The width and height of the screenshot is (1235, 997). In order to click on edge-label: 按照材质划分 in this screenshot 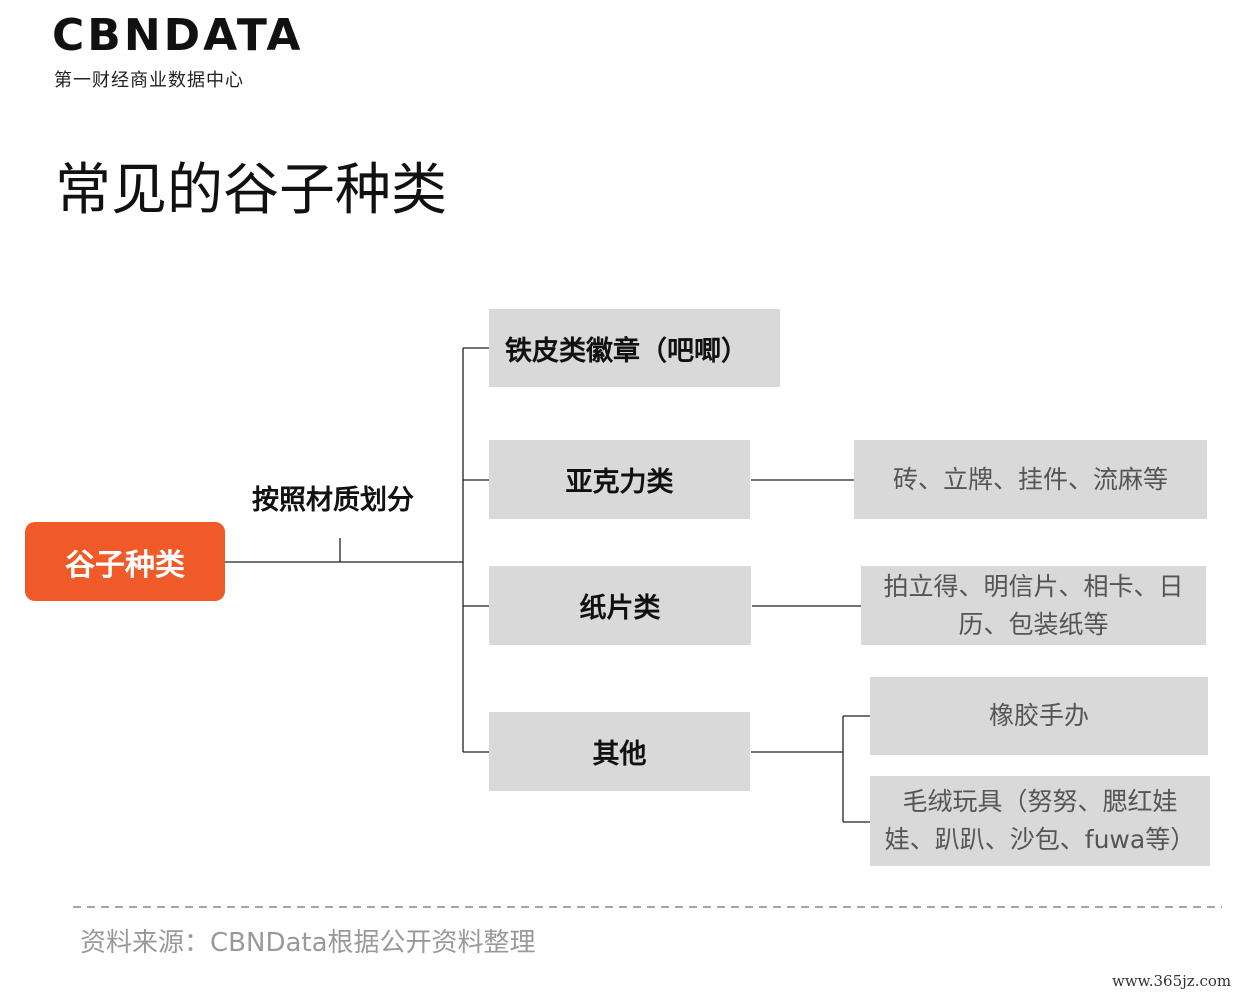, I will do `click(333, 500)`.